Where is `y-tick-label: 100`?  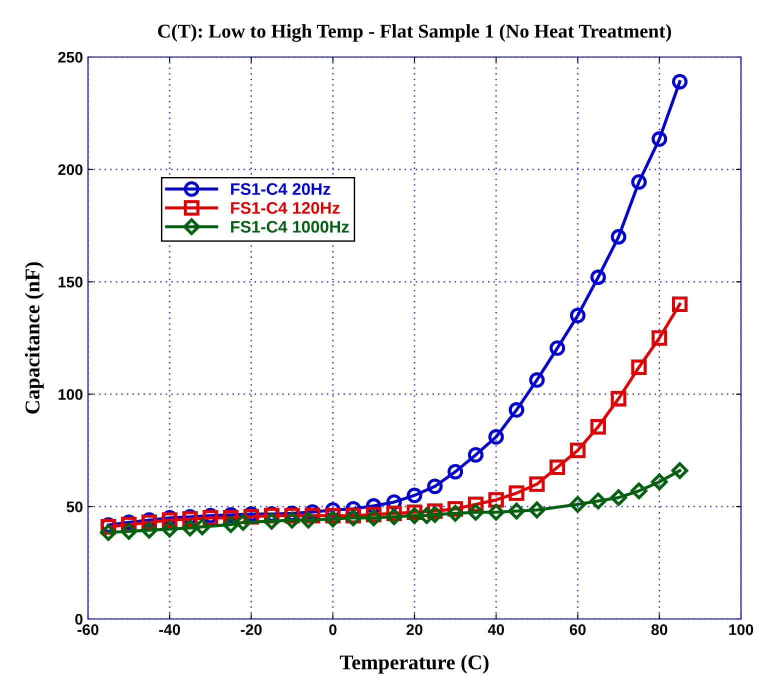 y-tick-label: 100 is located at coordinates (70, 394).